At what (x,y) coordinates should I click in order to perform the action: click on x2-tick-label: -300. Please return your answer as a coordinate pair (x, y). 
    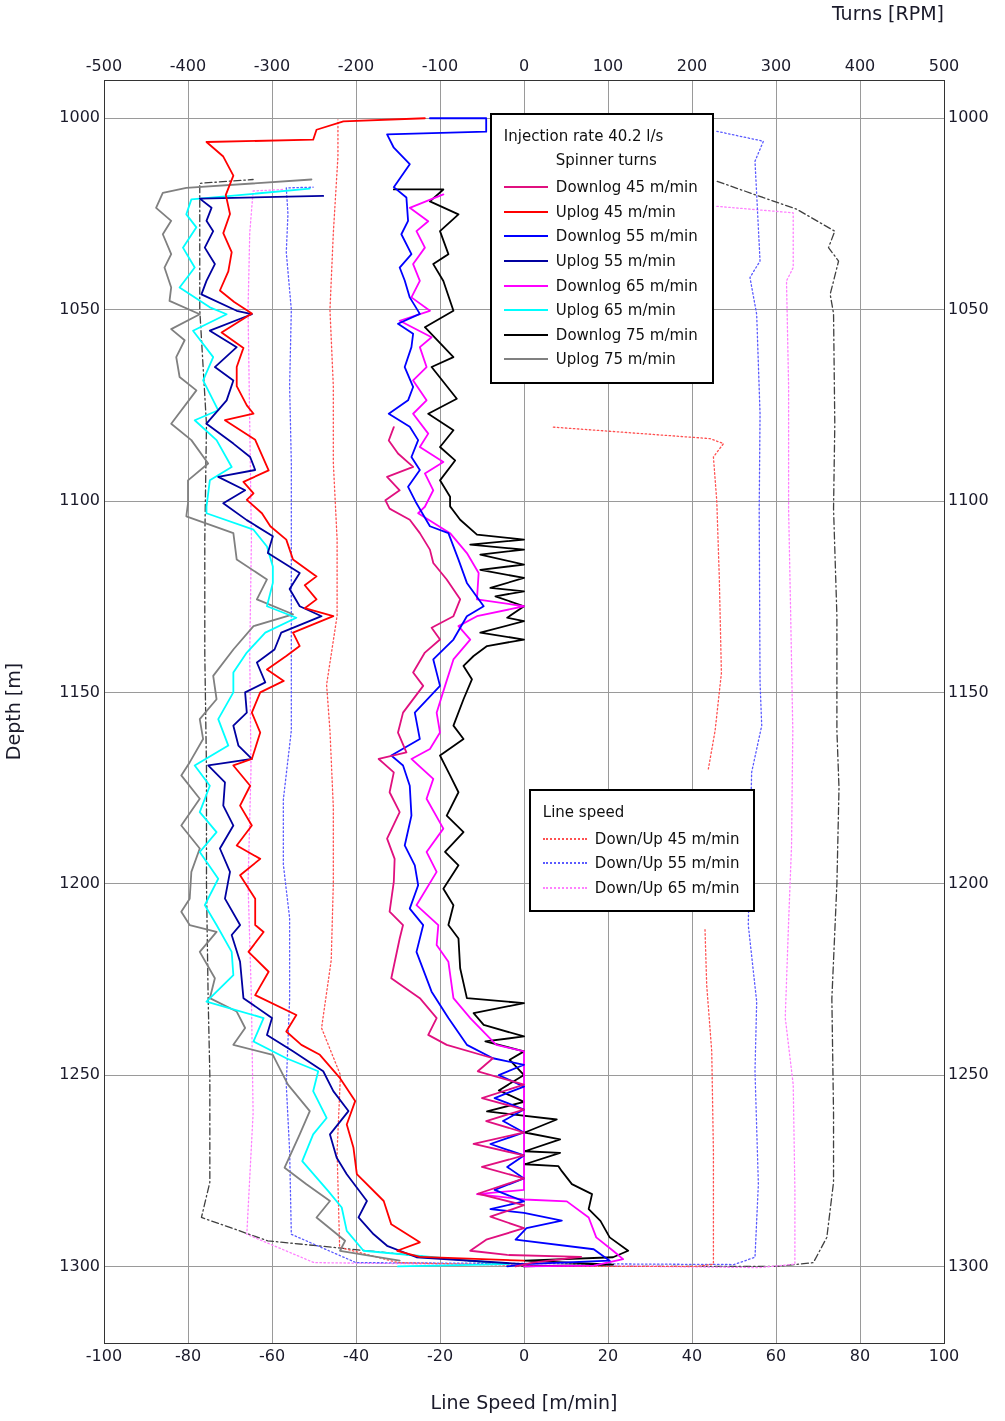
    Looking at the image, I should click on (272, 65).